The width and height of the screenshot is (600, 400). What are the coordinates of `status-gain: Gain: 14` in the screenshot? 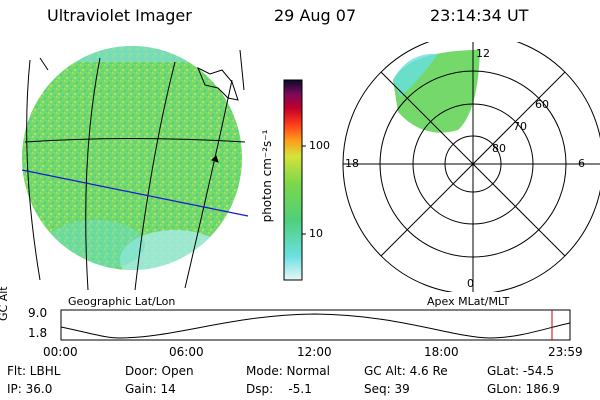 It's located at (150, 389).